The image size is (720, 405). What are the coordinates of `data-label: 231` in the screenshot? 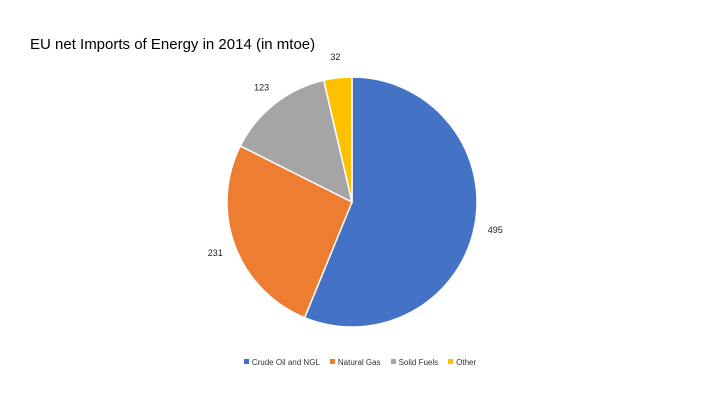 It's located at (215, 253).